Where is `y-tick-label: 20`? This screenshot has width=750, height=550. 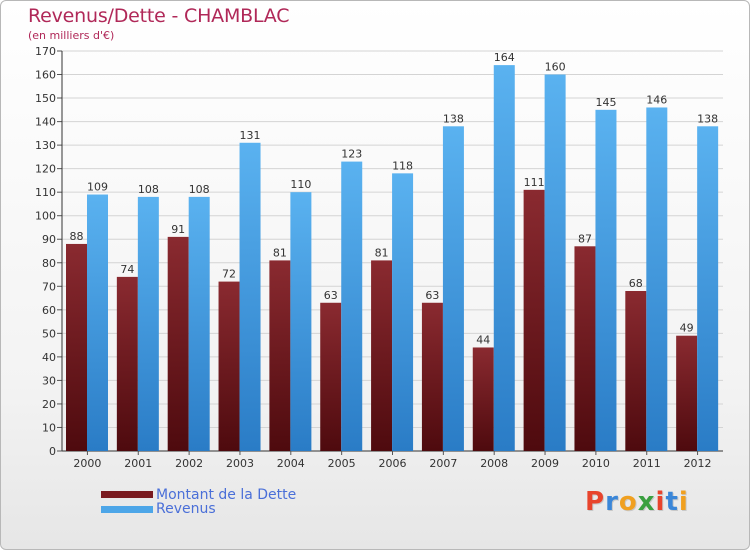
y-tick-label: 20 is located at coordinates (49, 404).